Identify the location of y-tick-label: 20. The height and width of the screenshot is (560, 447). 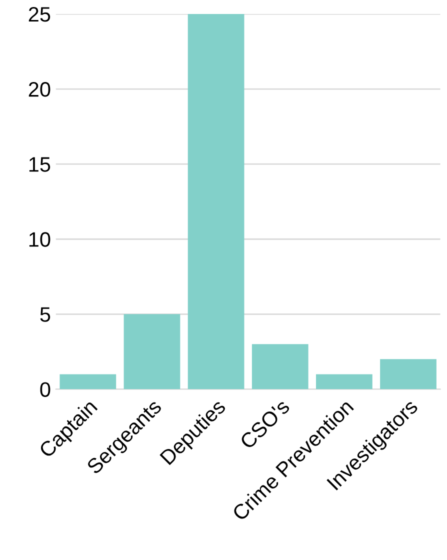
(39, 89).